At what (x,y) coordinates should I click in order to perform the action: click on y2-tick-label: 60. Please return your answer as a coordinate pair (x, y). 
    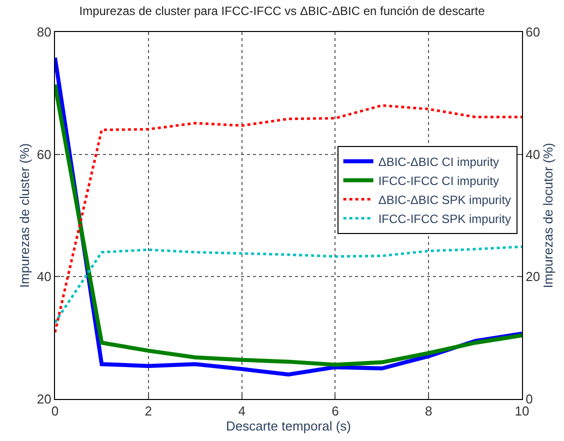
    Looking at the image, I should click on (533, 32).